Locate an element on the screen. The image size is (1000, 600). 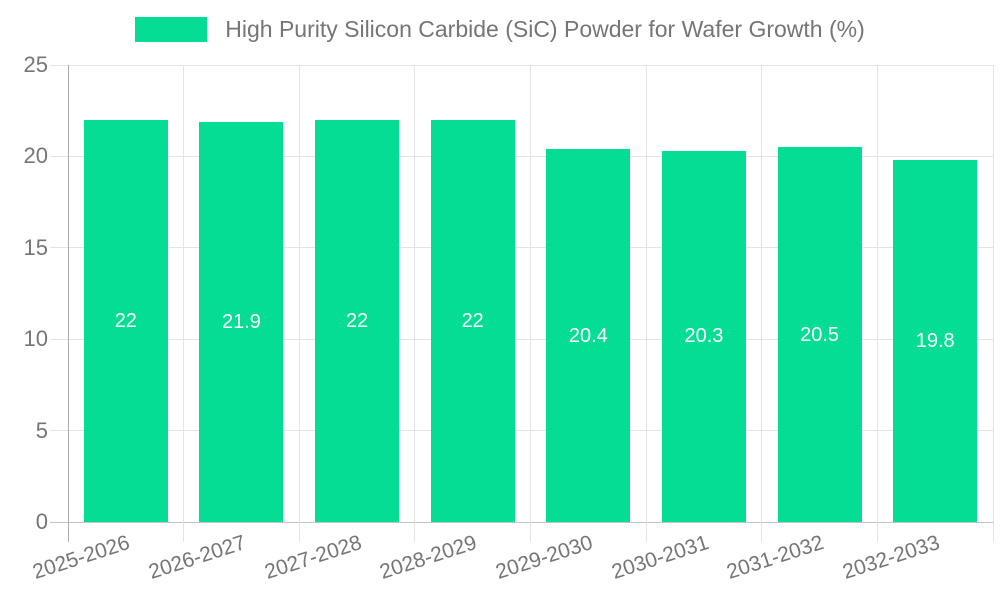
x-axis-tick-label: 2031-2032 is located at coordinates (775, 557).